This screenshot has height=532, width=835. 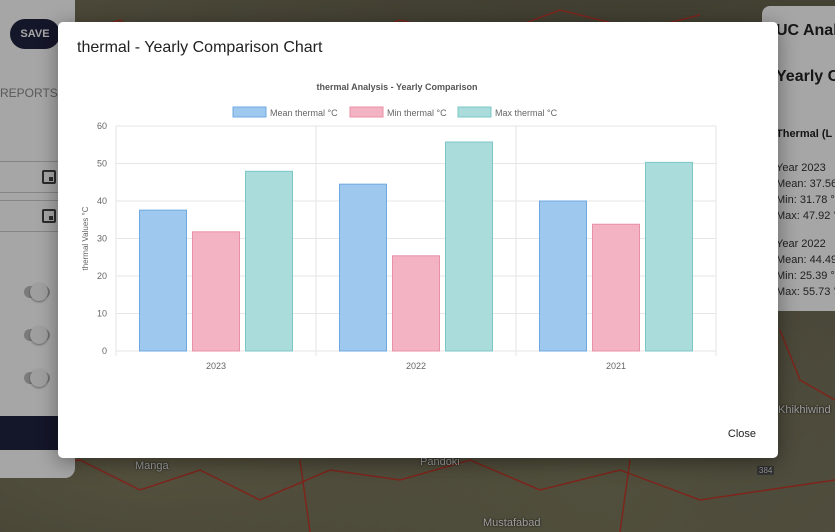 What do you see at coordinates (102, 201) in the screenshot?
I see `y-tick-label: 40` at bounding box center [102, 201].